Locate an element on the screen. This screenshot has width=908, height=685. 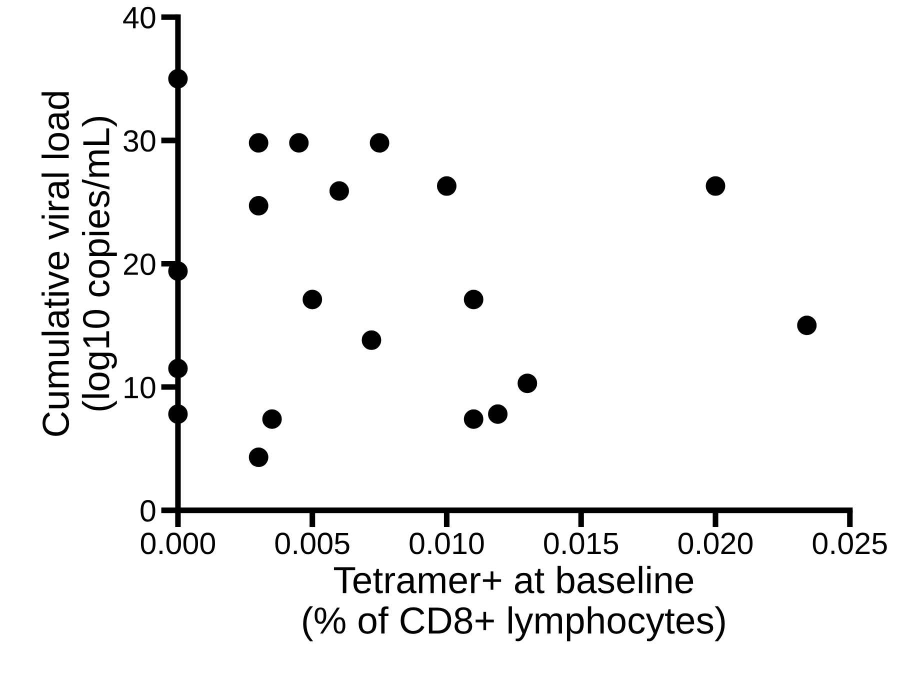
y-tick-label: 0 is located at coordinates (148, 511).